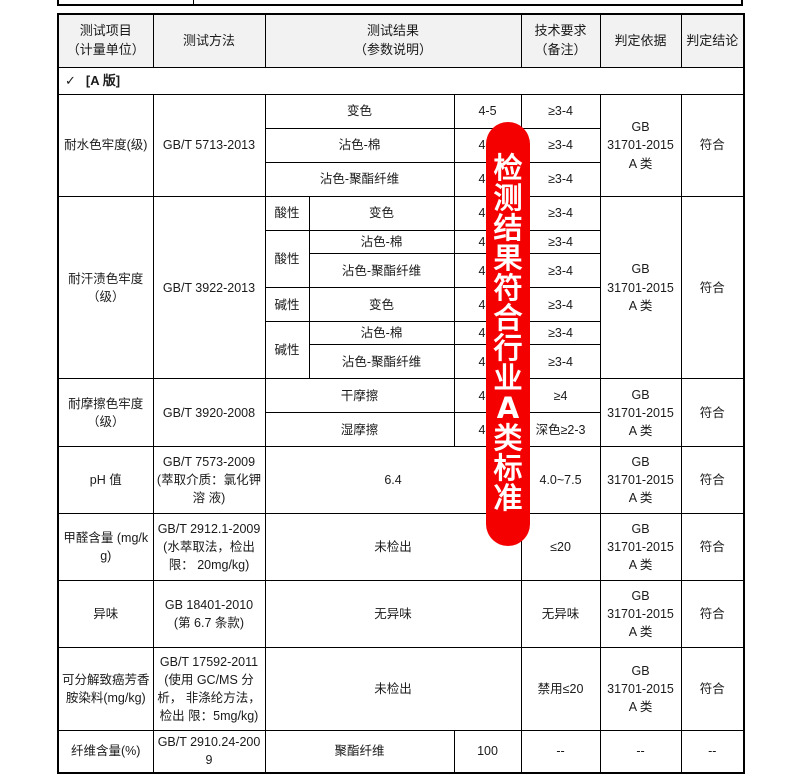 The width and height of the screenshot is (790, 774). I want to click on cell-test-item: 纤维含量(%), so click(105, 751).